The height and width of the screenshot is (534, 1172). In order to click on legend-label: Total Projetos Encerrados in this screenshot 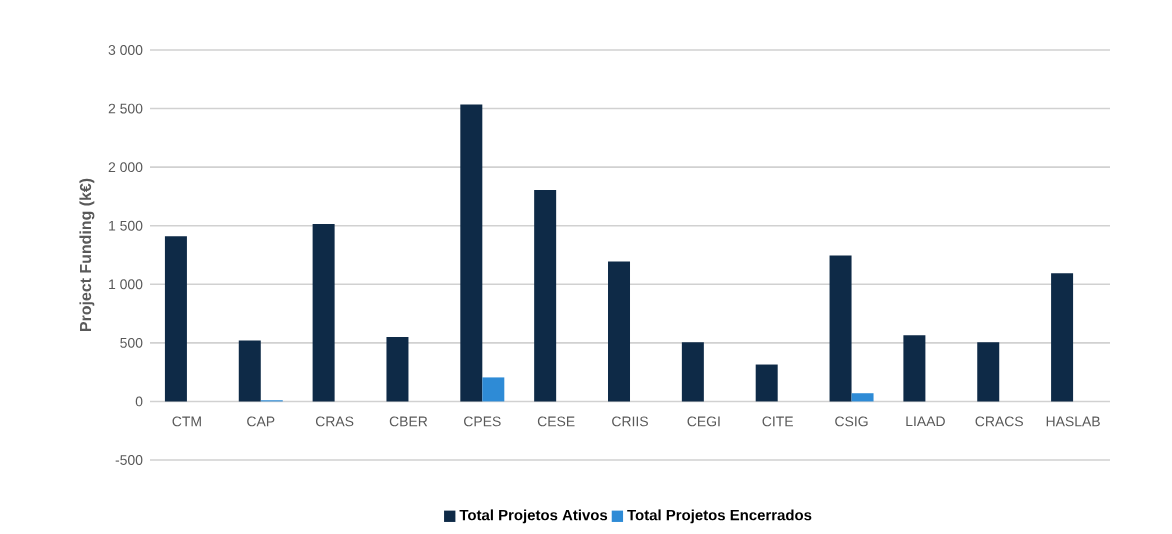, I will do `click(719, 516)`.